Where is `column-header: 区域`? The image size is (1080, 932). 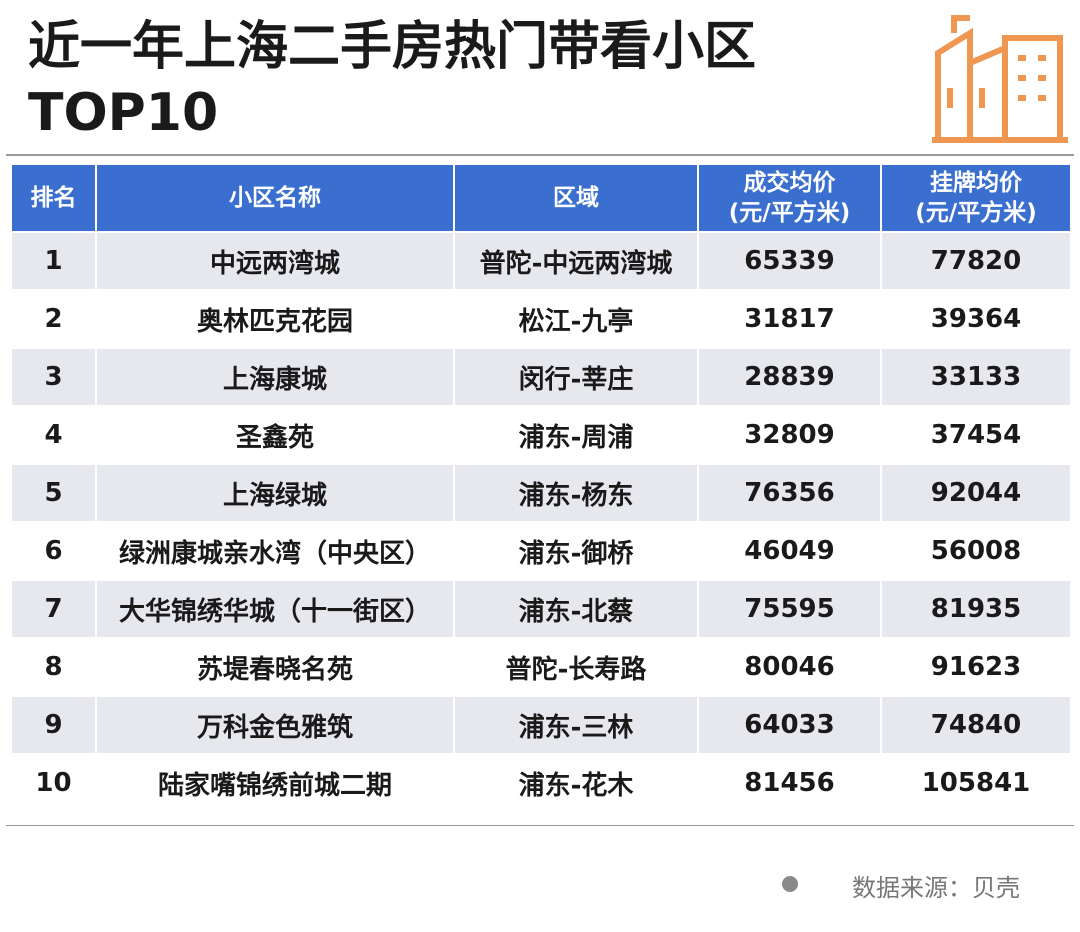 column-header: 区域 is located at coordinates (576, 198).